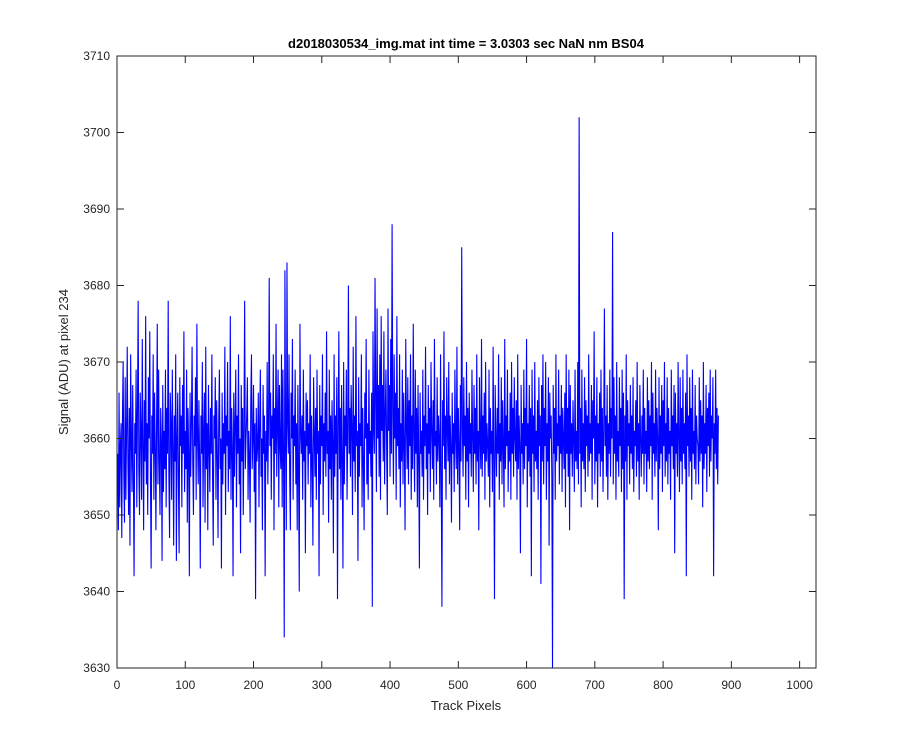 This screenshot has width=900, height=750. I want to click on x-tick-label: 700, so click(595, 685).